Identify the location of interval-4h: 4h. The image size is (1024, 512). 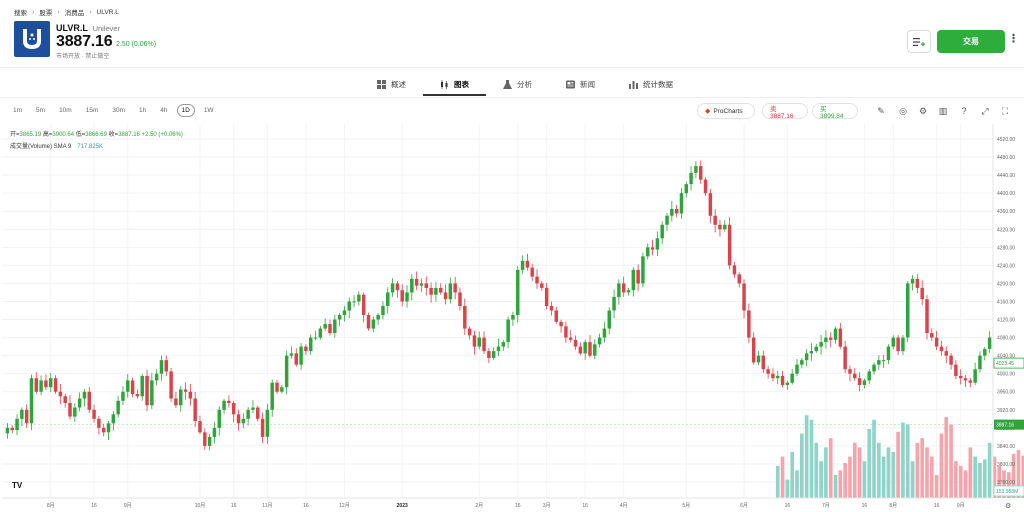
(164, 110).